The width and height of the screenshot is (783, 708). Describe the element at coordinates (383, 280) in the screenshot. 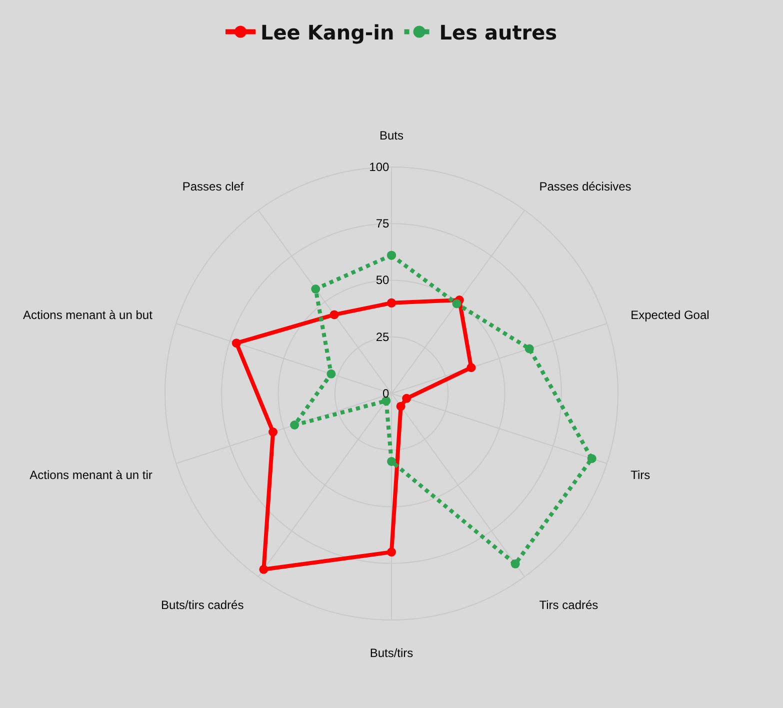

I see `y-tick-label: 50` at that location.